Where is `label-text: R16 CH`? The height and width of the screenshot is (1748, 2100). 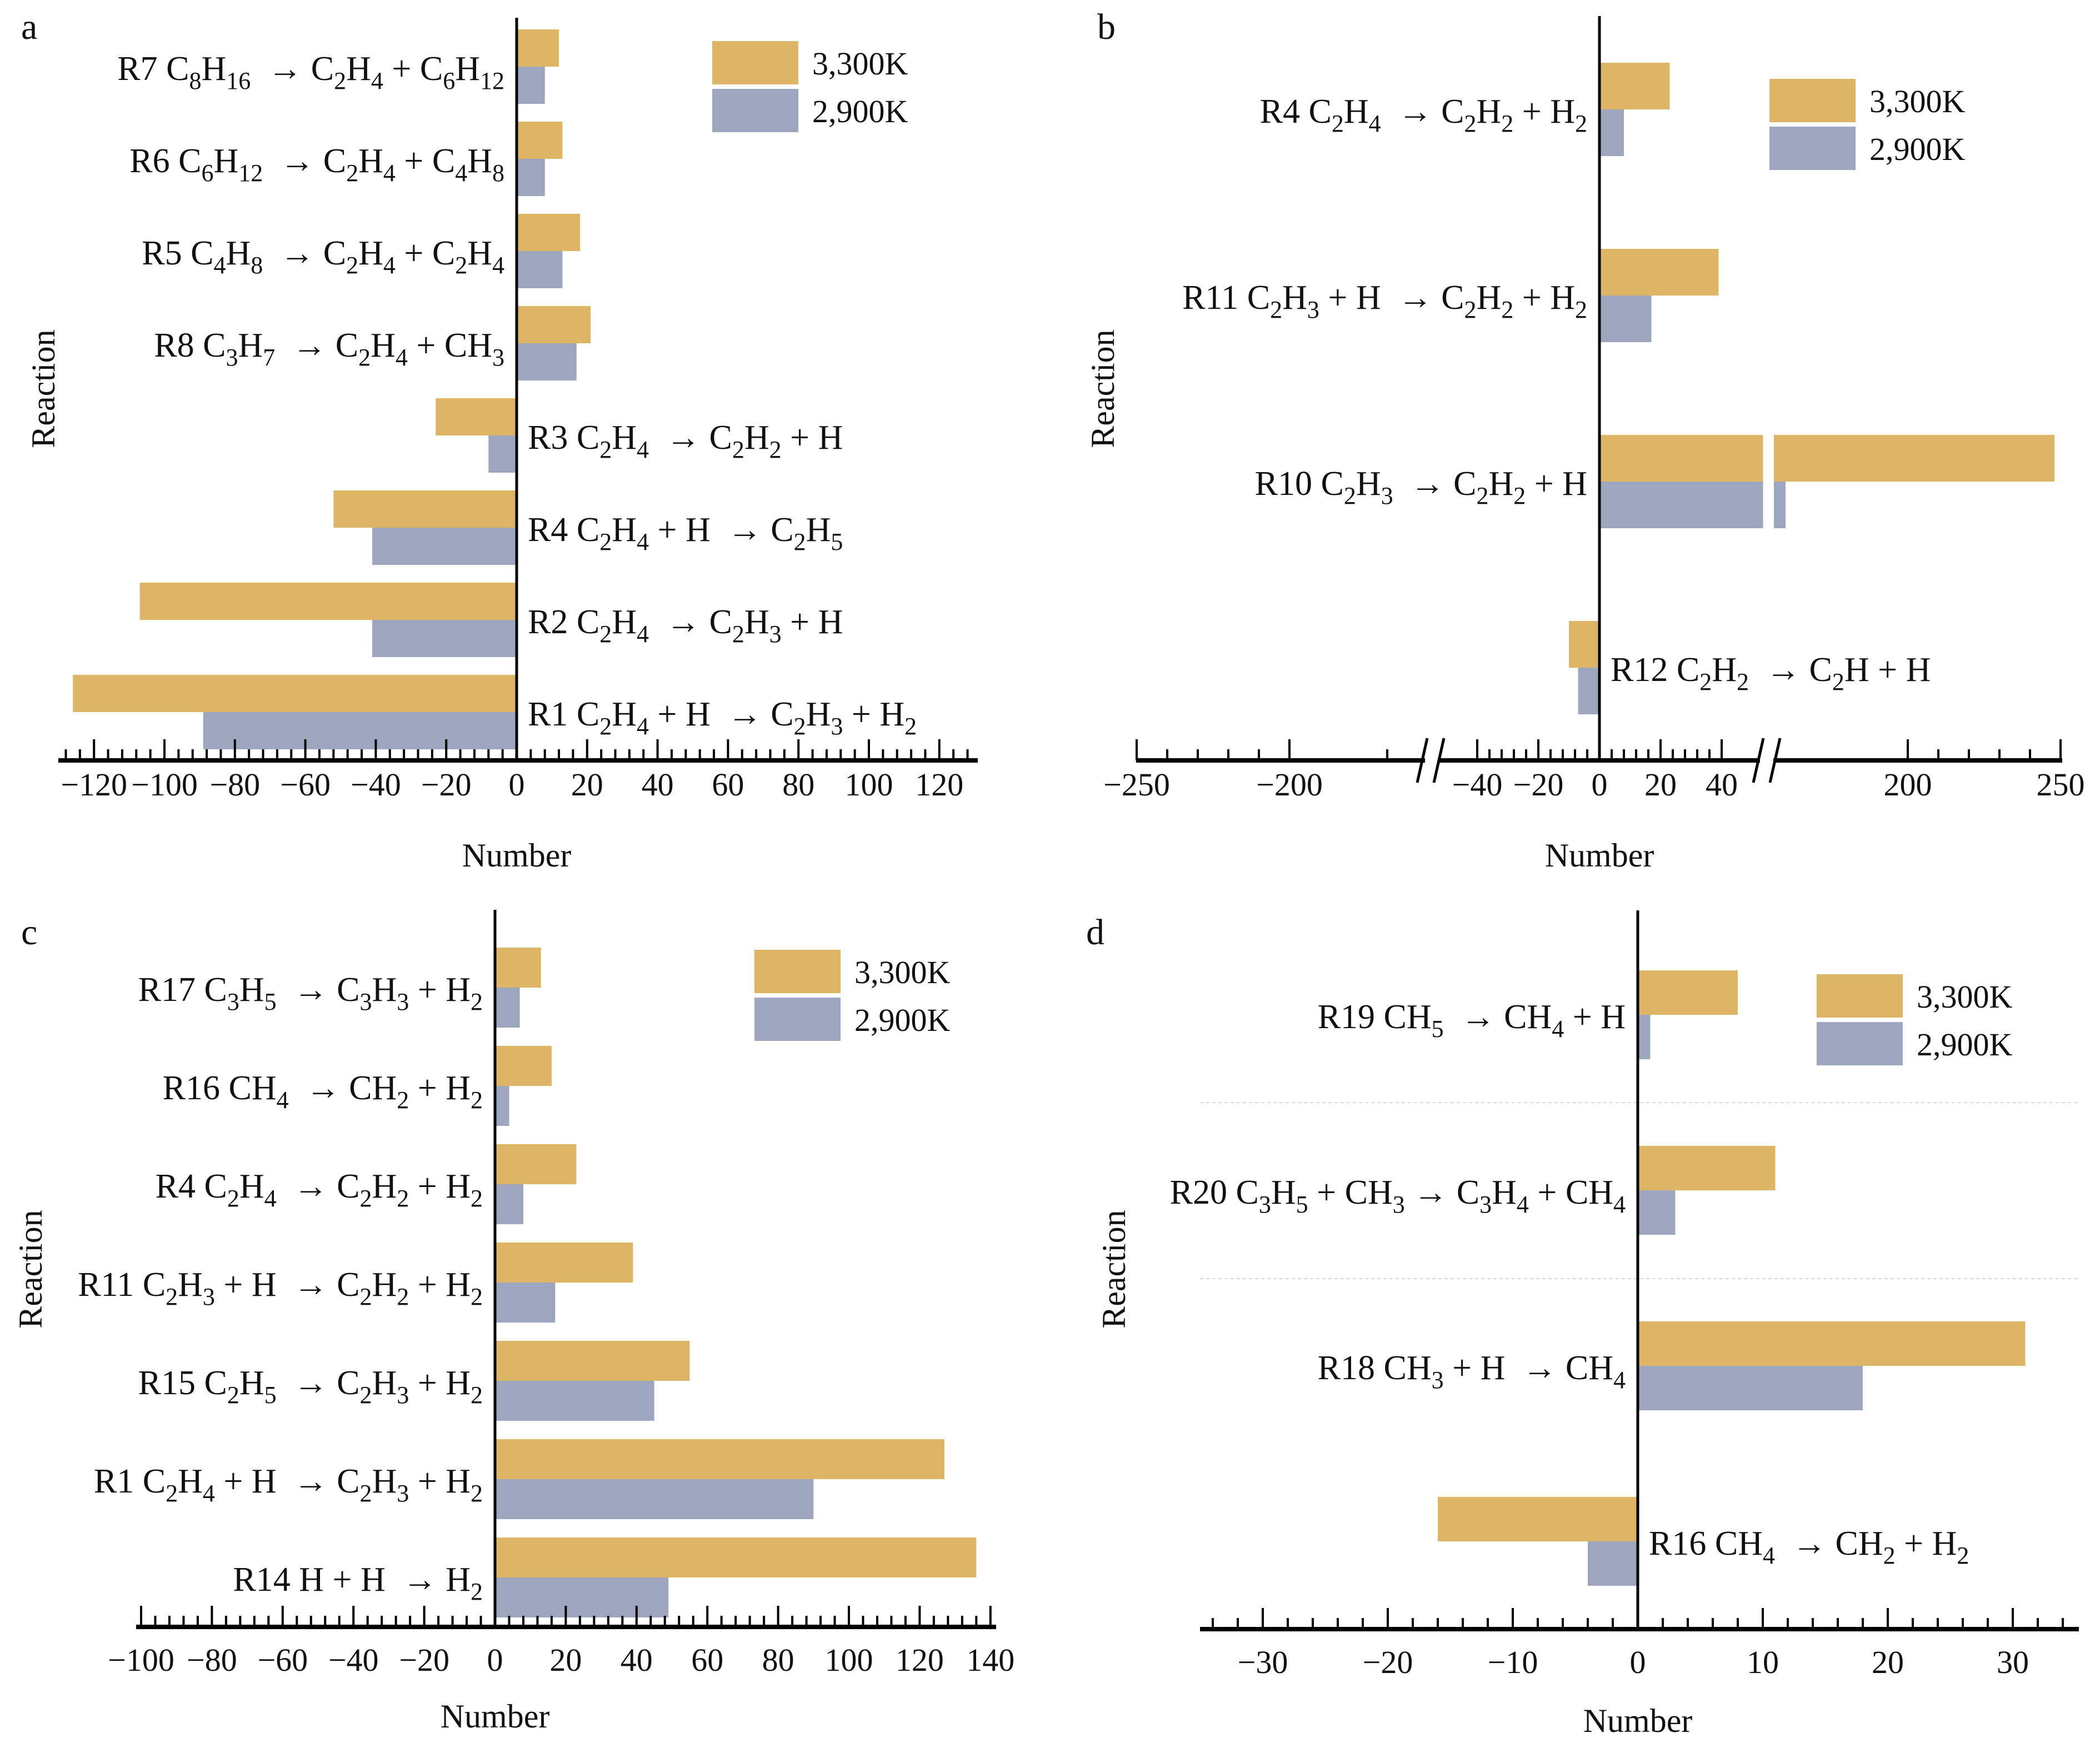
label-text: R16 CH is located at coordinates (220, 1088).